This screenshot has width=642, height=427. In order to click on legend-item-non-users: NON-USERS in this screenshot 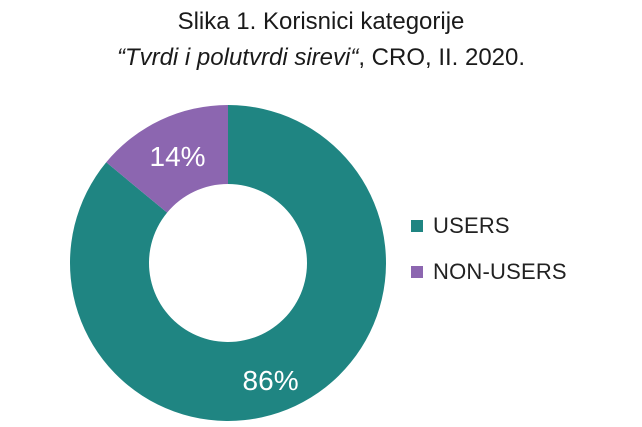, I will do `click(489, 272)`.